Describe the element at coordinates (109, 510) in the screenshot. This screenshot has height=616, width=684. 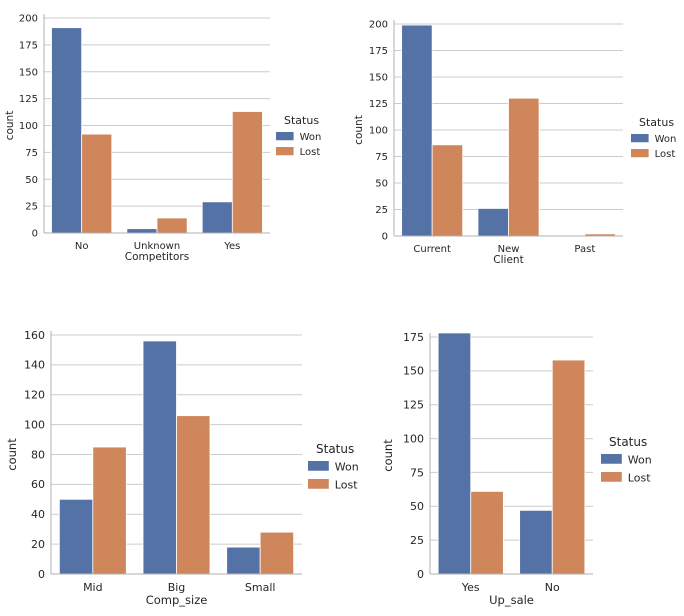
I see `bar-lost-mid` at that location.